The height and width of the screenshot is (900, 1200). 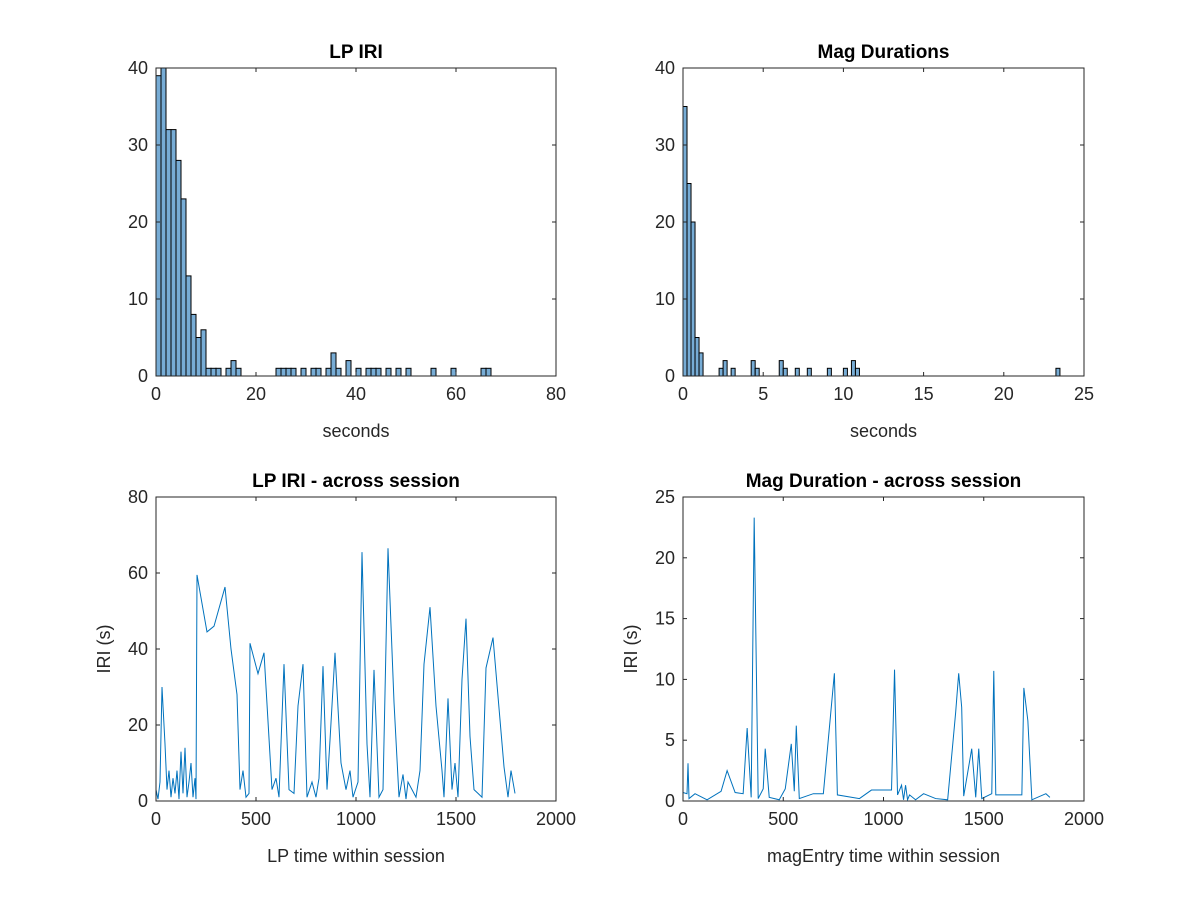 I want to click on y-tick-label: 25, so click(x=665, y=497).